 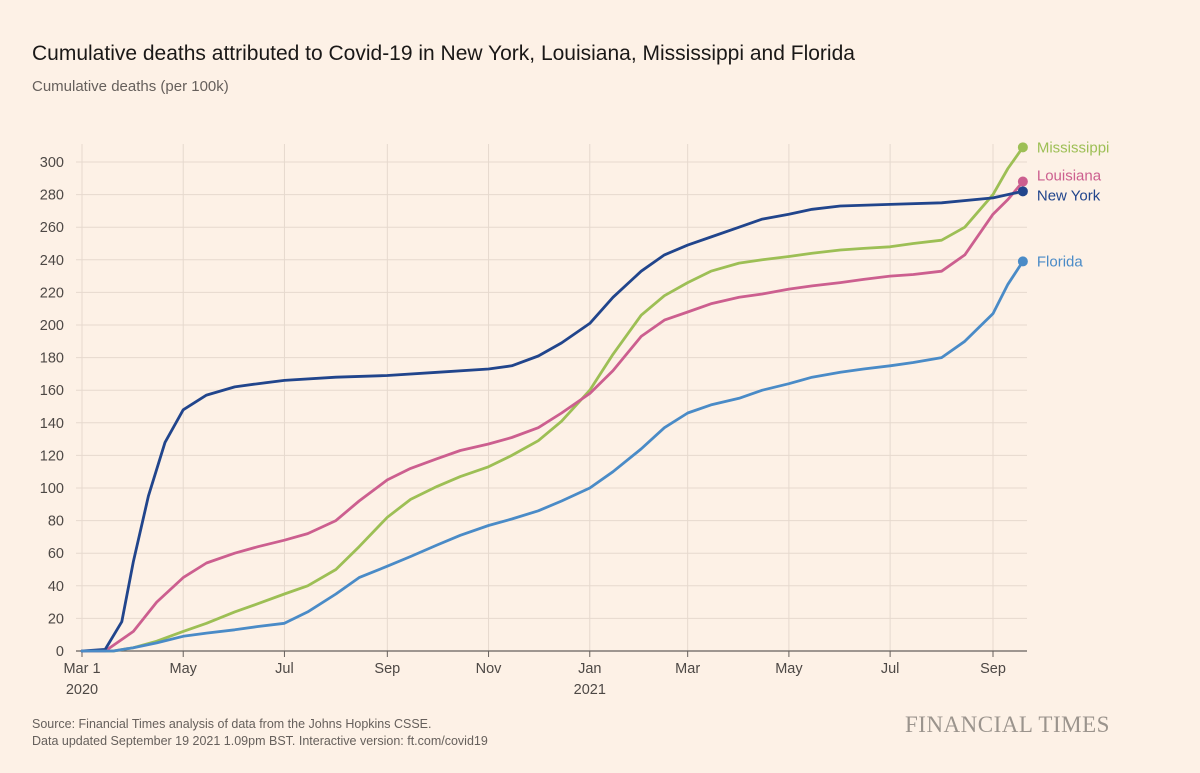 What do you see at coordinates (1022, 181) in the screenshot?
I see `series-end-dot-louisiana` at bounding box center [1022, 181].